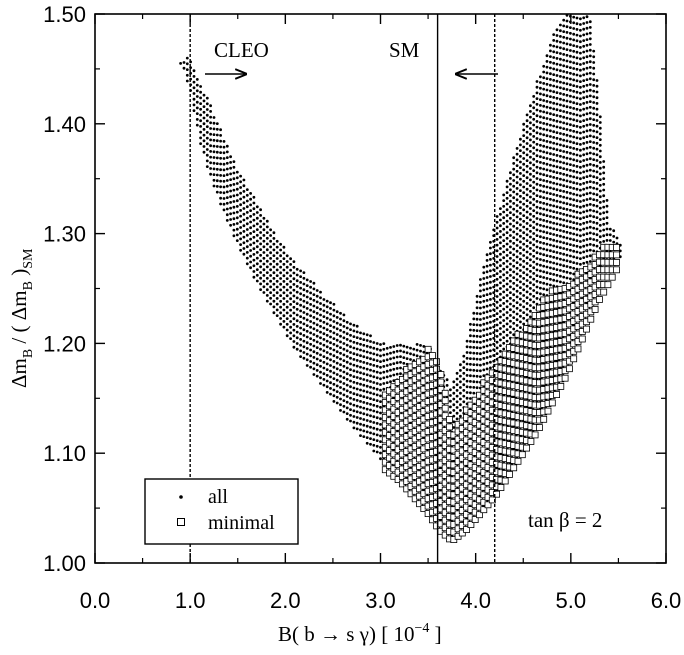 This screenshot has height=655, width=684. What do you see at coordinates (221, 511) in the screenshot?
I see `legend-box` at bounding box center [221, 511].